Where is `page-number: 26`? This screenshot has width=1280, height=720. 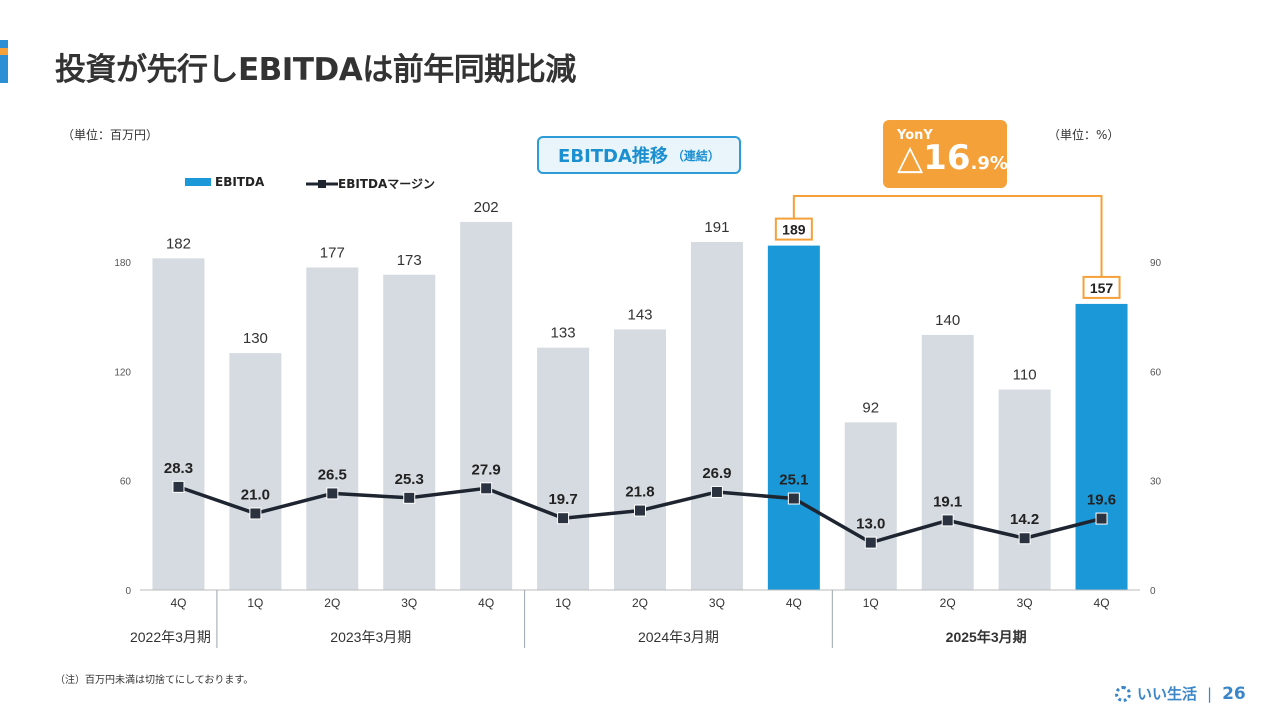 page-number: 26 is located at coordinates (1234, 693).